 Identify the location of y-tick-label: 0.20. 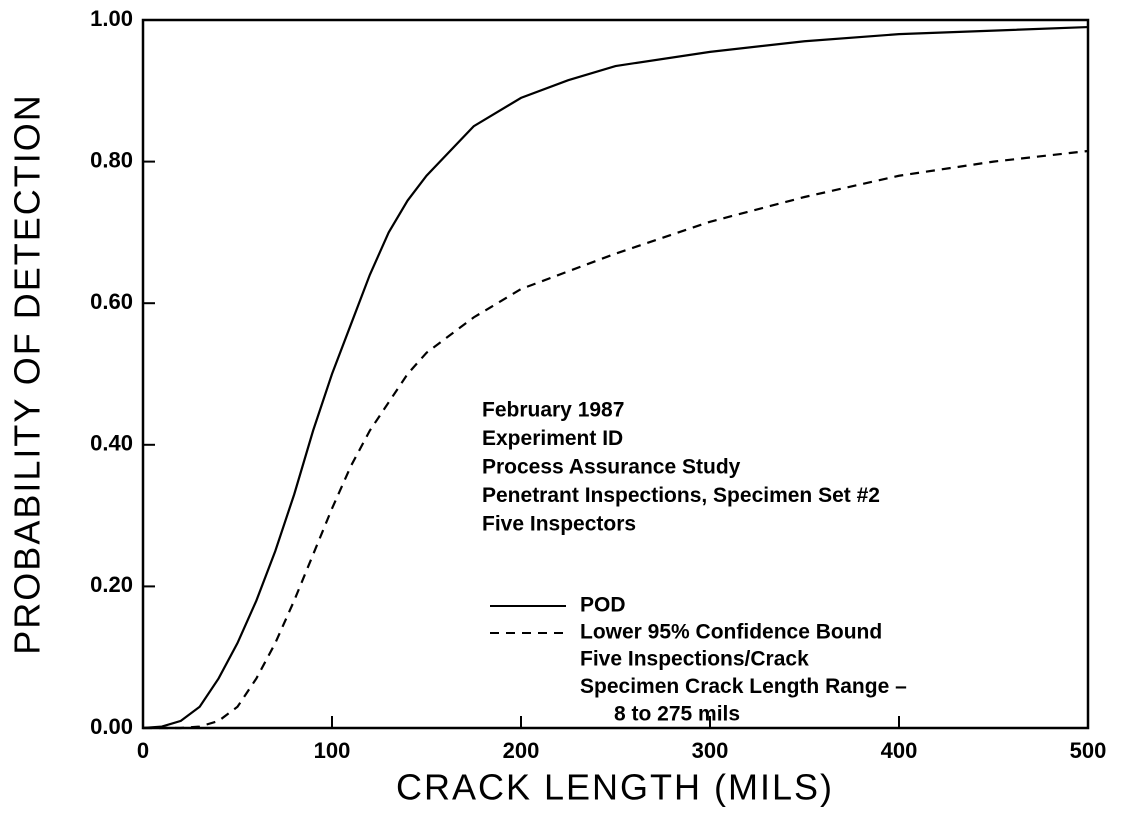
(111, 584).